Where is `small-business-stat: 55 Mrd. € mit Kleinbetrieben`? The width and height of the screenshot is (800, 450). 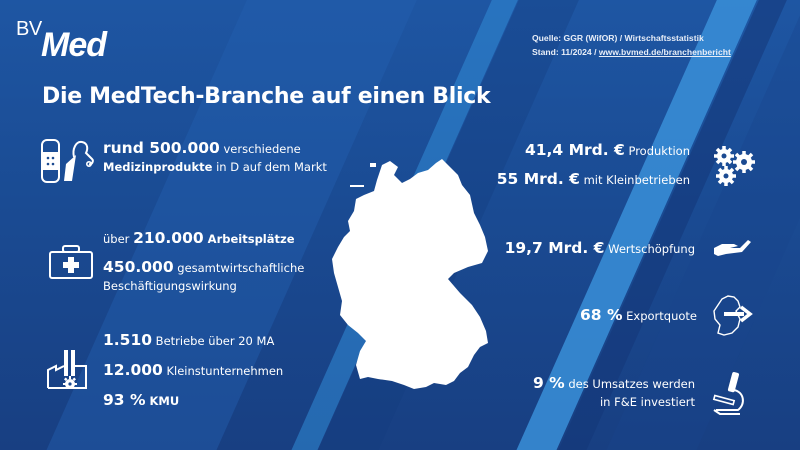 small-business-stat: 55 Mrd. € mit Kleinbetrieben is located at coordinates (593, 179).